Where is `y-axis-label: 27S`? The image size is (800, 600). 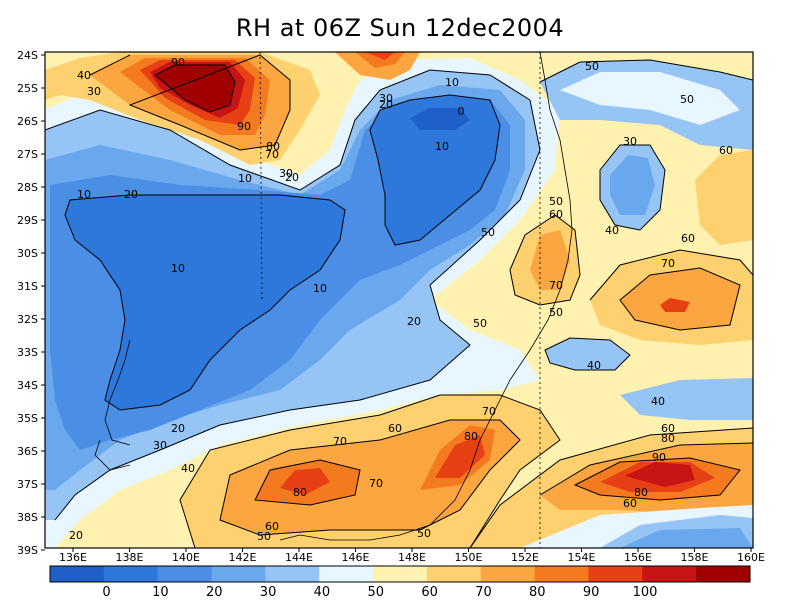
y-axis-label: 27S is located at coordinates (27, 154).